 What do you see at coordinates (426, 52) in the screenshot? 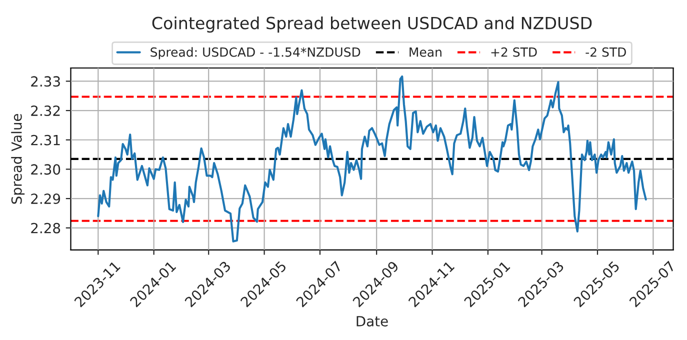
I see `legend-label: Mean` at bounding box center [426, 52].